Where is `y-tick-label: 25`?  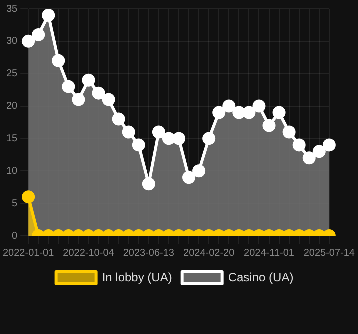 y-tick-label: 25 is located at coordinates (12, 74).